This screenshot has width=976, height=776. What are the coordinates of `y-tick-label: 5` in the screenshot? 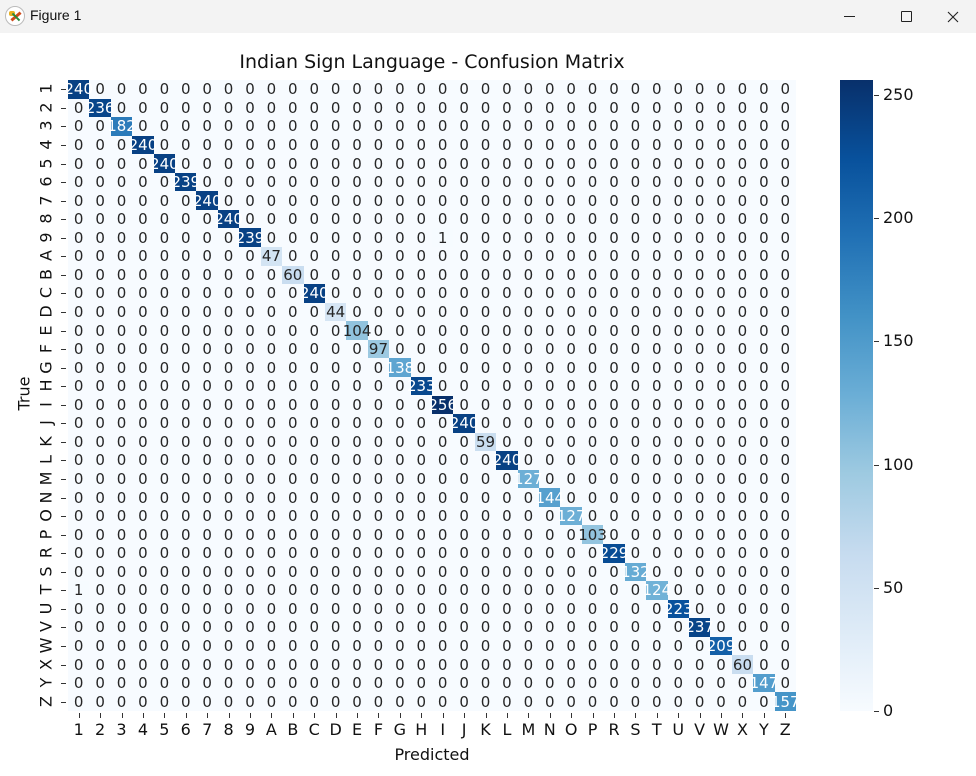 It's located at (46, 163).